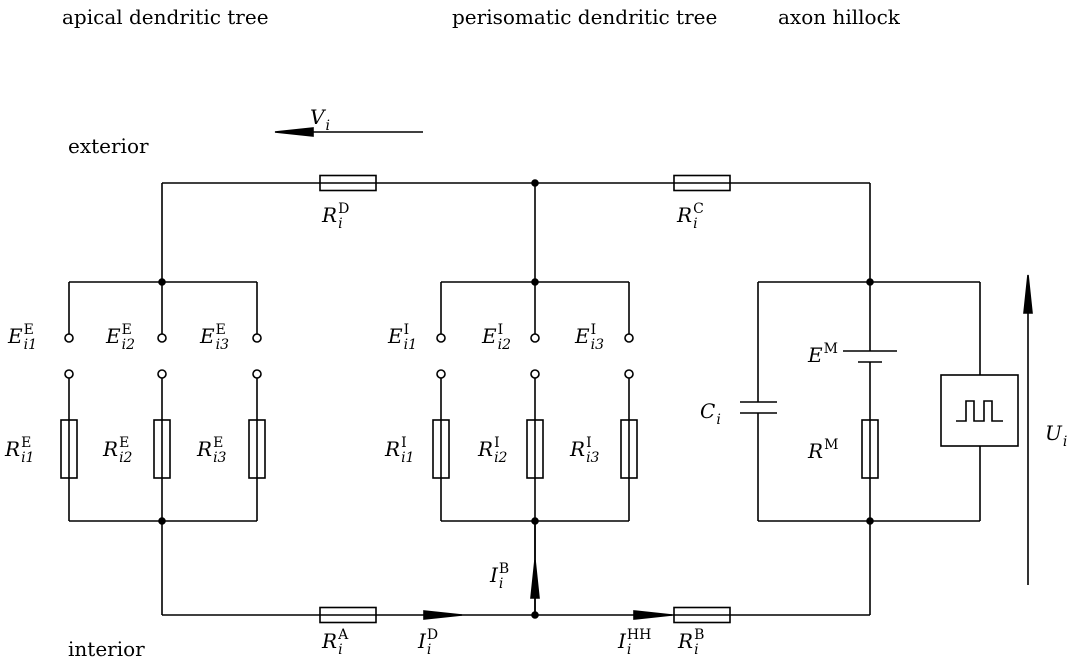  I want to click on header: apical dendritic tree, so click(165, 17).